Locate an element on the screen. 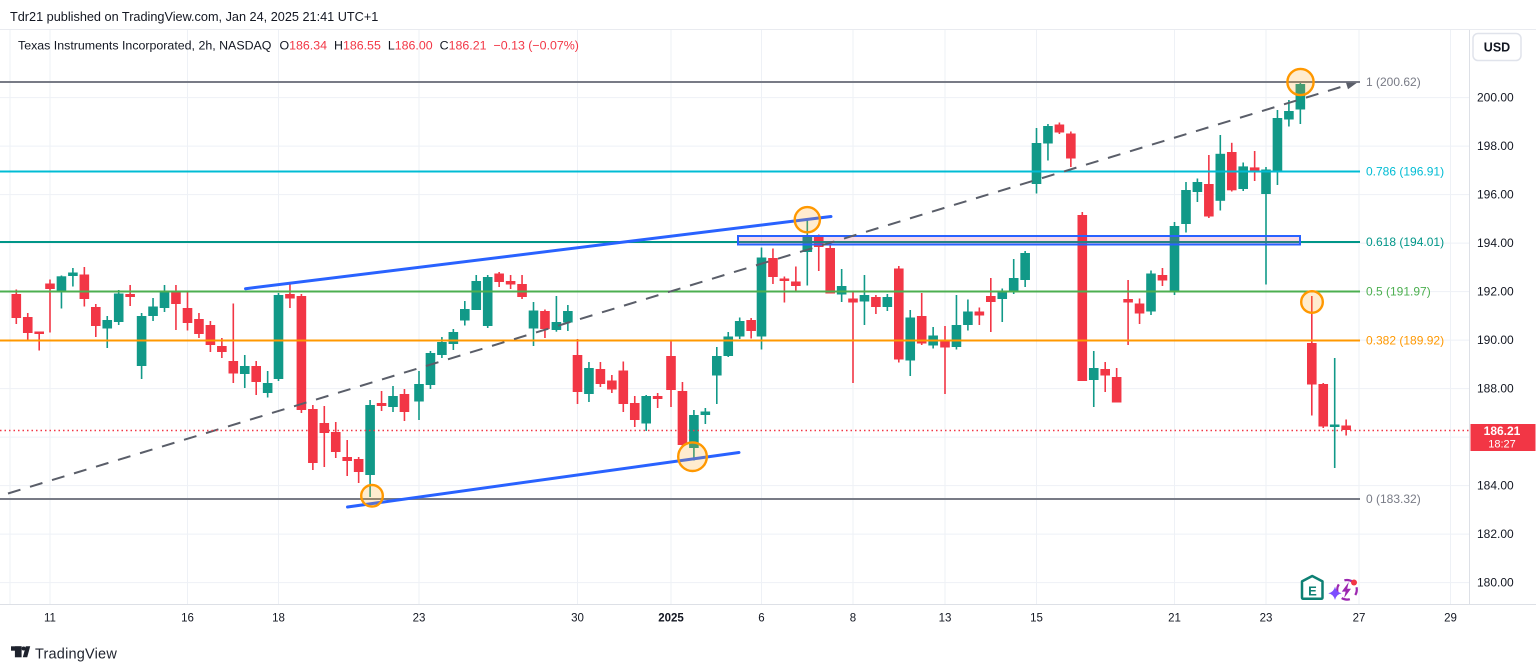  svg-text: 8 is located at coordinates (853, 619).